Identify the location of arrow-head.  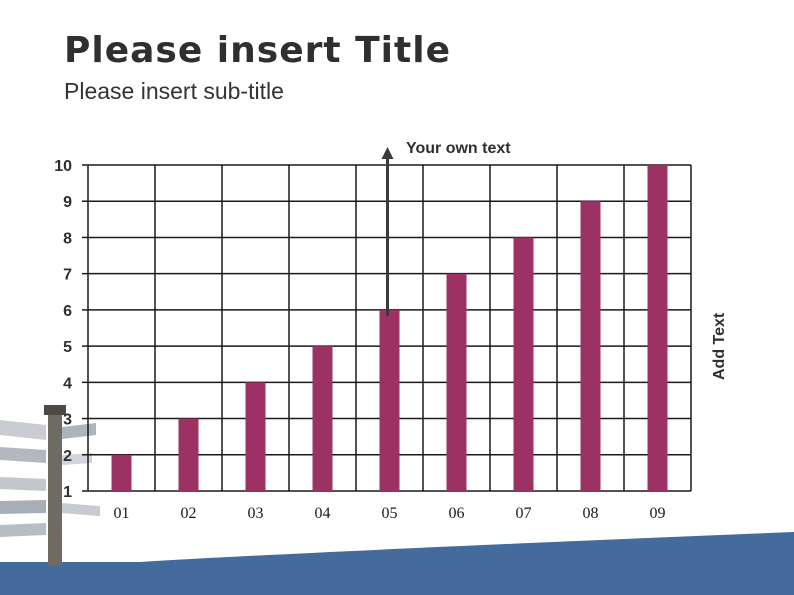
(387, 153).